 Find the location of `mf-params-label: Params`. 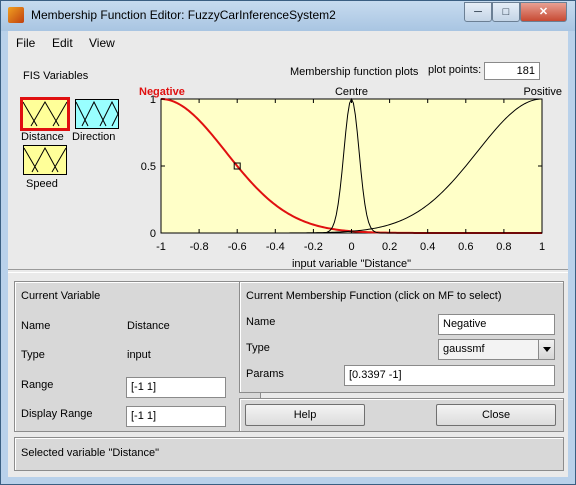

mf-params-label: Params is located at coordinates (265, 374).